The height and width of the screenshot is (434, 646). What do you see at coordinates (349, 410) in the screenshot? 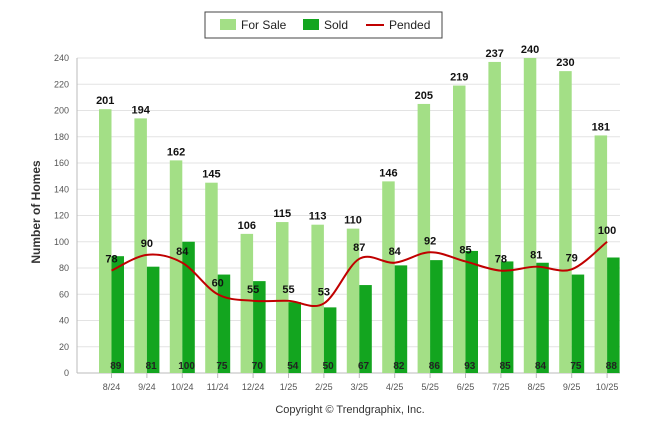
I see `copyright-text: Copyright © Trendgraphix, Inc.` at bounding box center [349, 410].